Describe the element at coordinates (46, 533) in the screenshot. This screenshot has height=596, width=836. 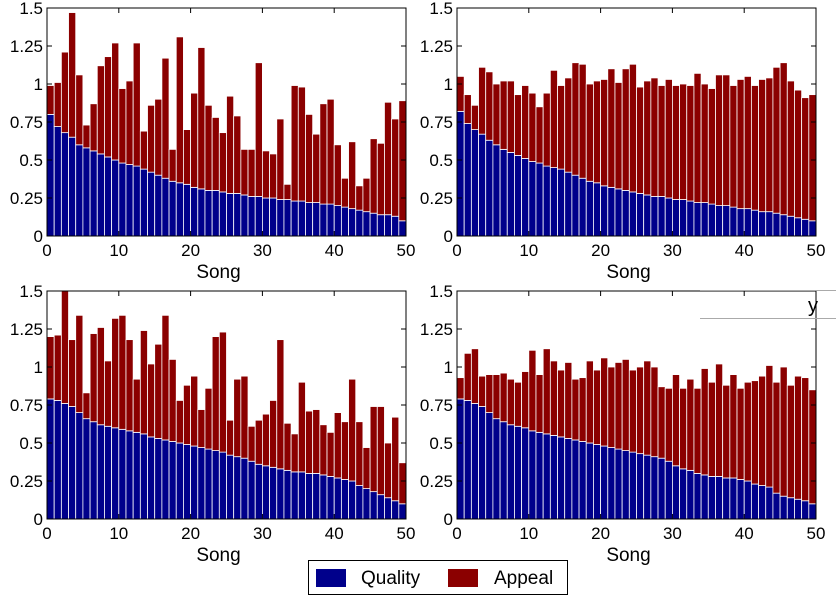
I see `x-tick-label: 0` at that location.